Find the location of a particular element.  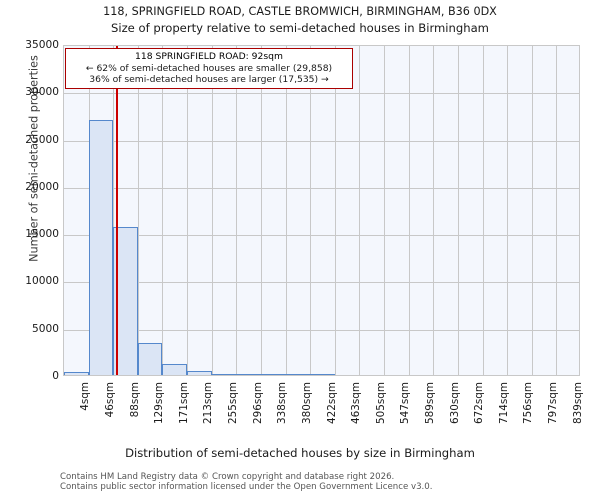

x-axis-tick-label: 296sqm is located at coordinates (257, 403).